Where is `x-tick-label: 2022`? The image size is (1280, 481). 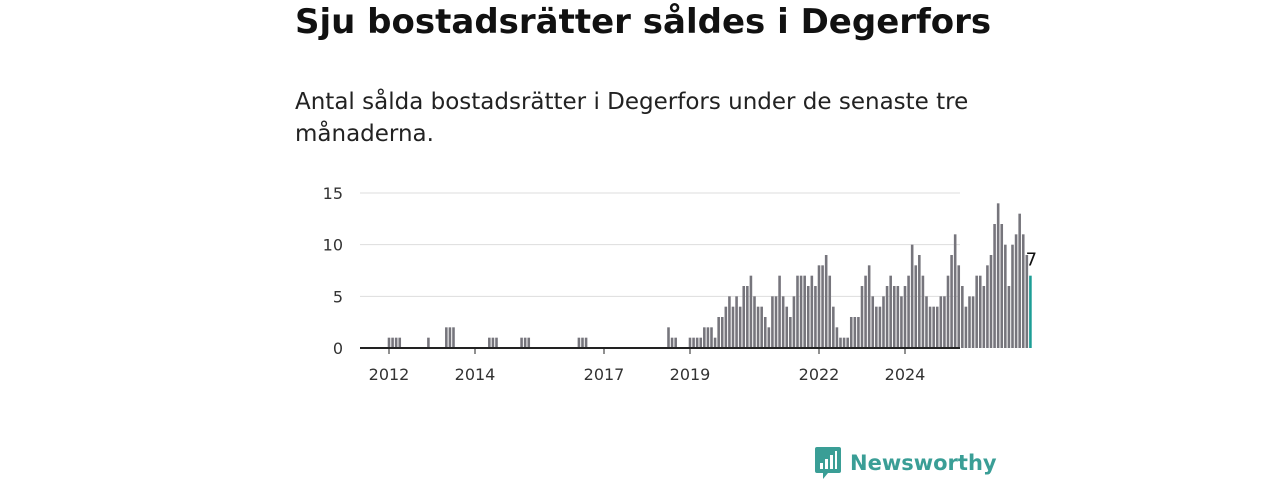 x-tick-label: 2022 is located at coordinates (819, 374).